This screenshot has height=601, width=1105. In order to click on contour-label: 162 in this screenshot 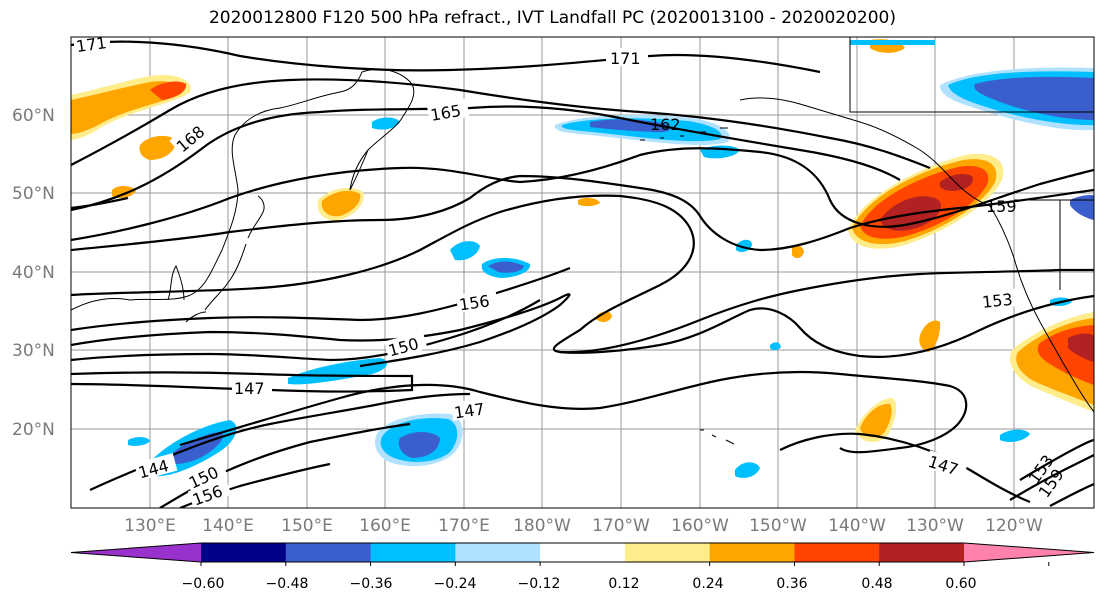, I will do `click(665, 124)`.